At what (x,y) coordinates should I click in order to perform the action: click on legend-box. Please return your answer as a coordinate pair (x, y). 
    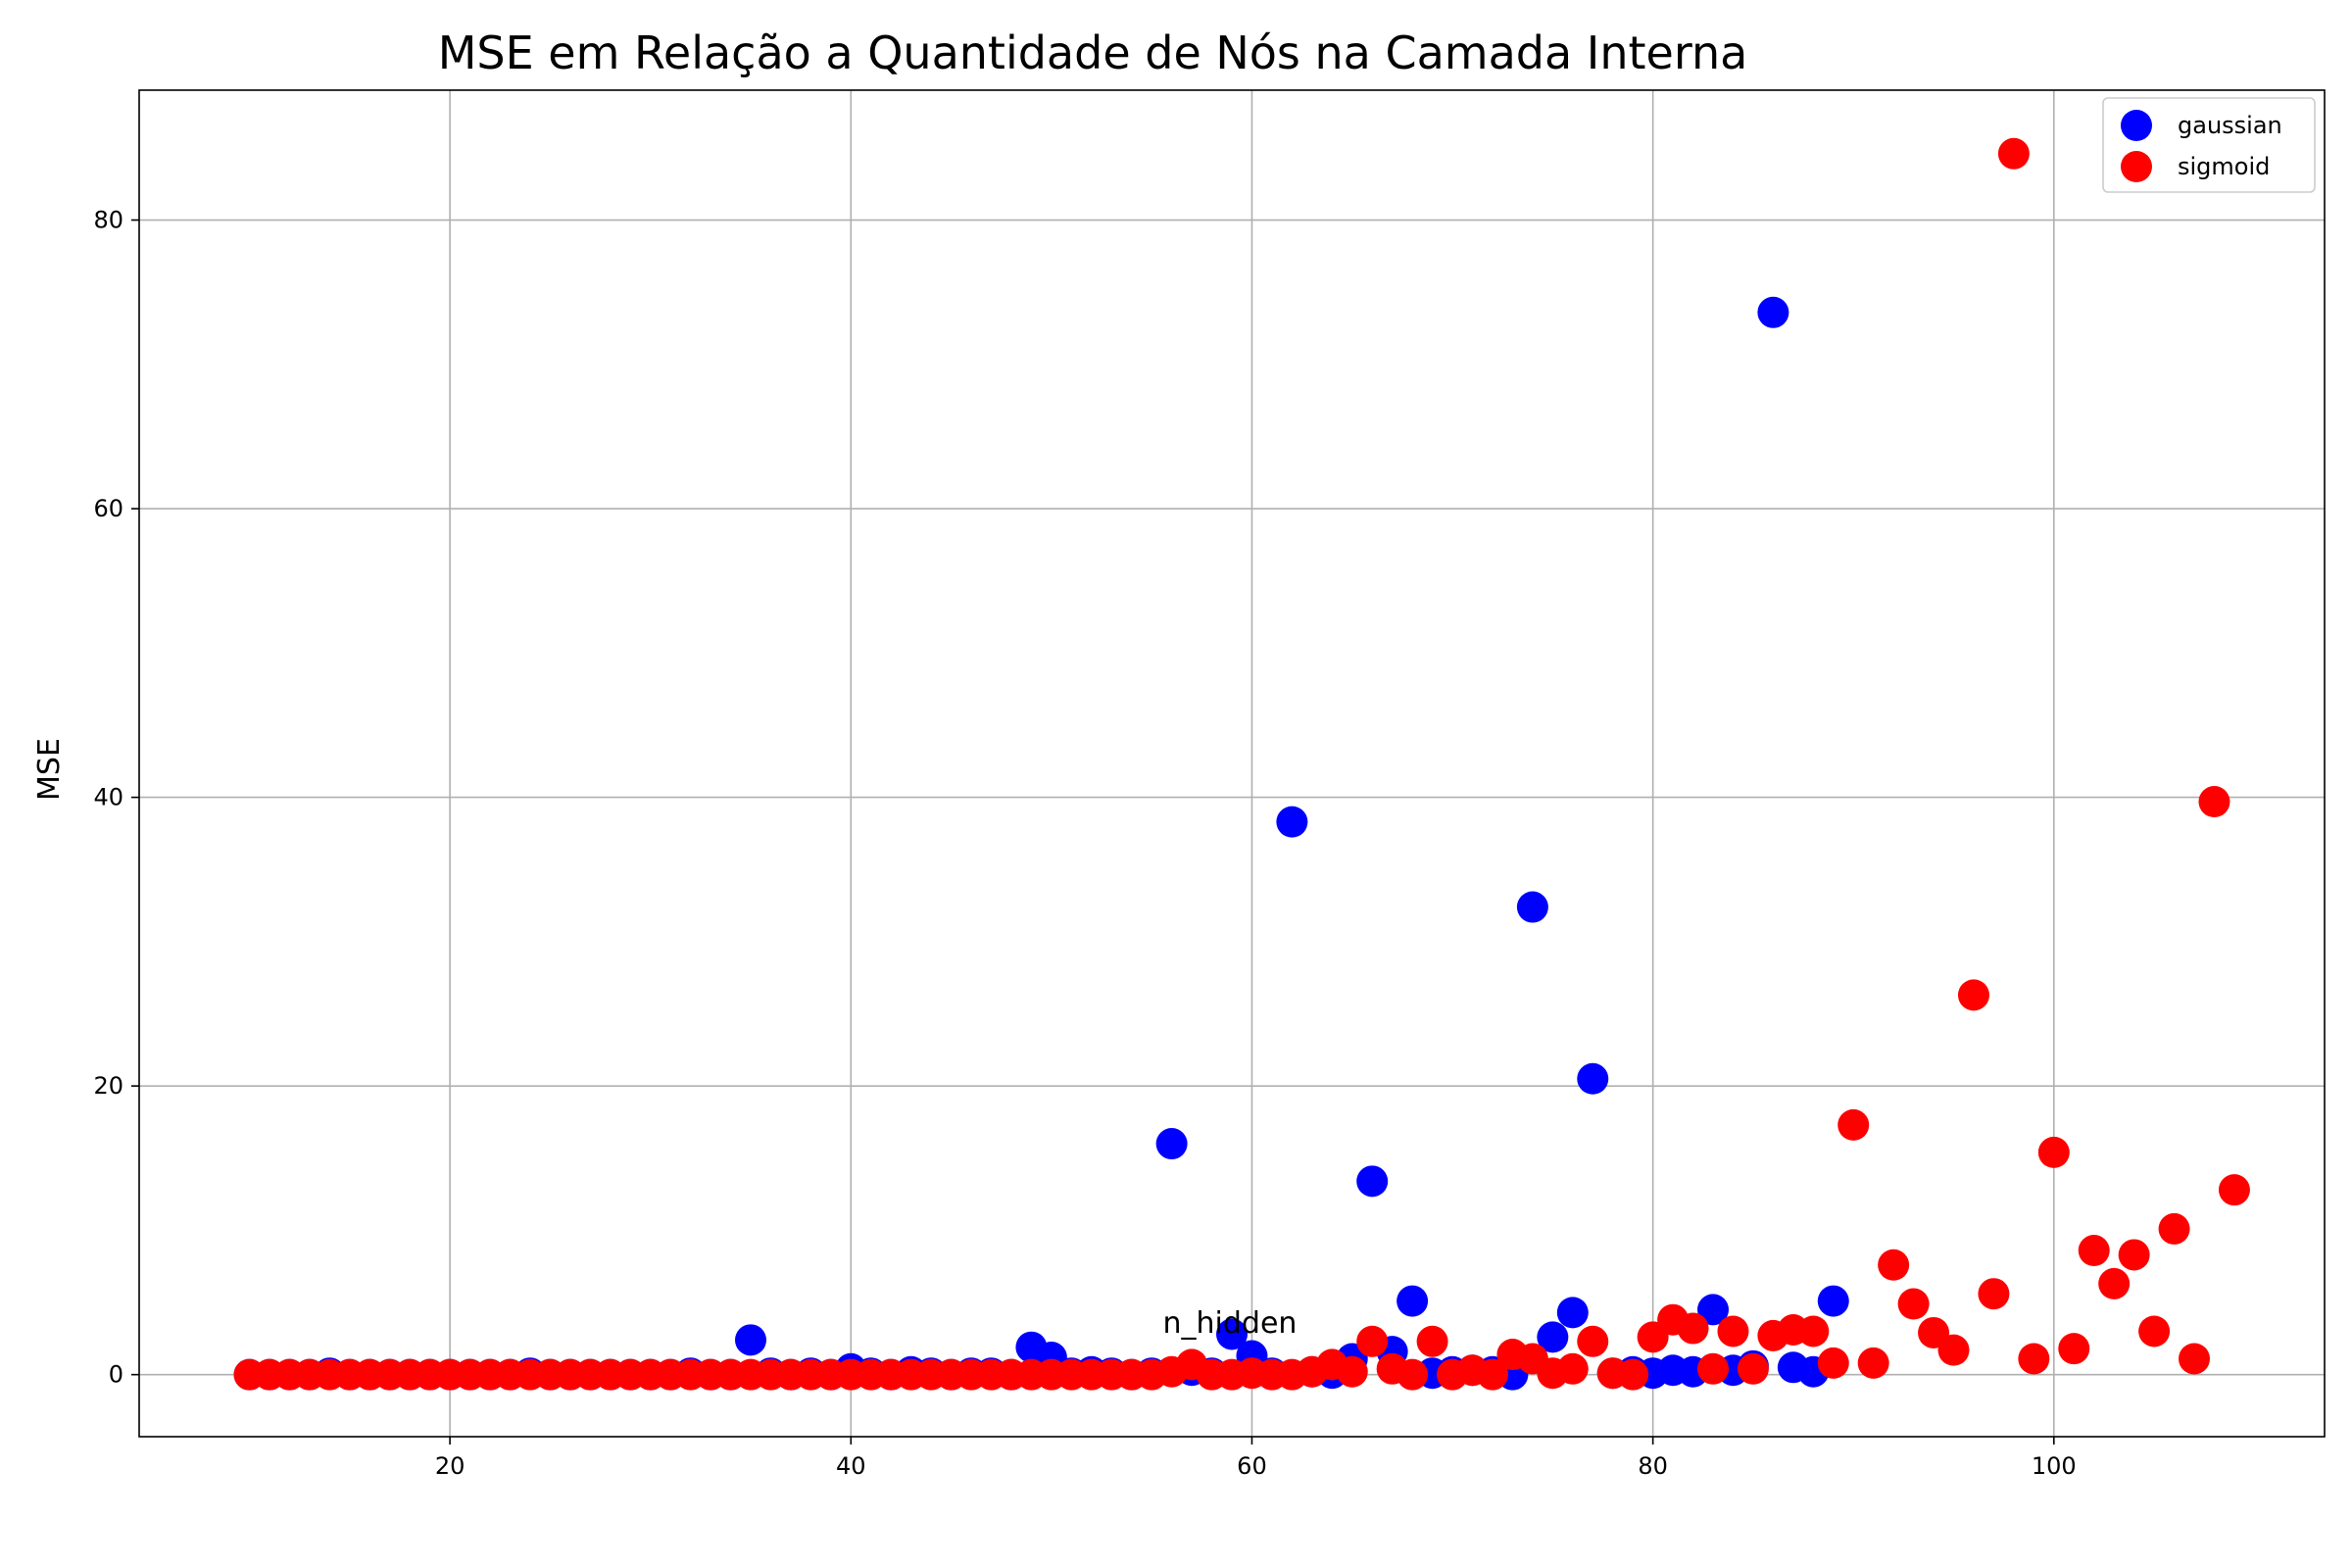
    Looking at the image, I should click on (2209, 145).